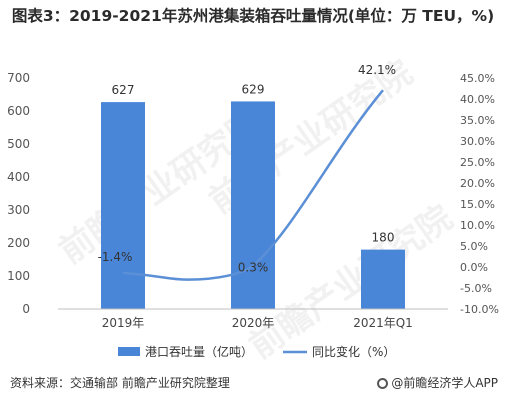 This screenshot has height=402, width=506. What do you see at coordinates (123, 90) in the screenshot?
I see `bar-value-label: 627` at bounding box center [123, 90].